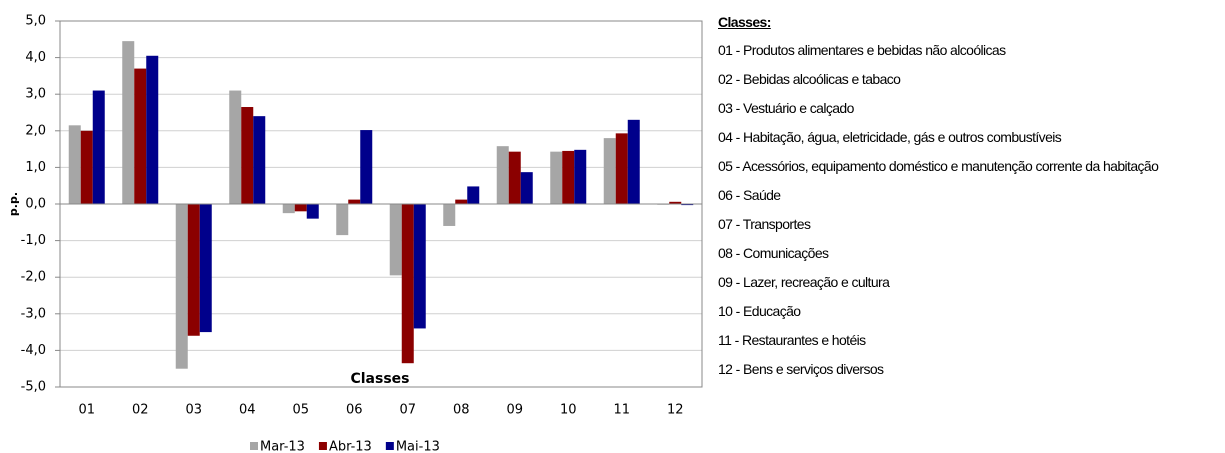 The width and height of the screenshot is (1225, 453). Describe the element at coordinates (568, 410) in the screenshot. I see `x-tick-label: 10` at that location.